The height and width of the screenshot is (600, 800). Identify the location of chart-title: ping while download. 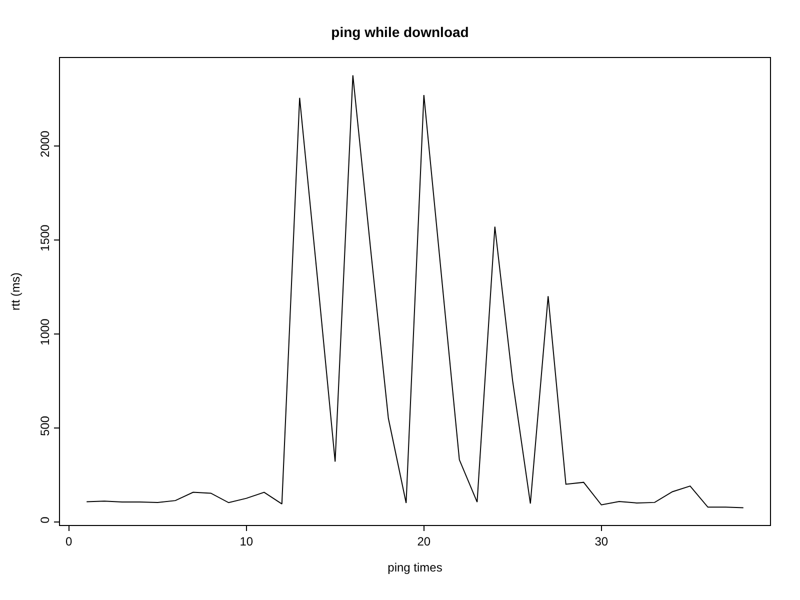
(400, 32).